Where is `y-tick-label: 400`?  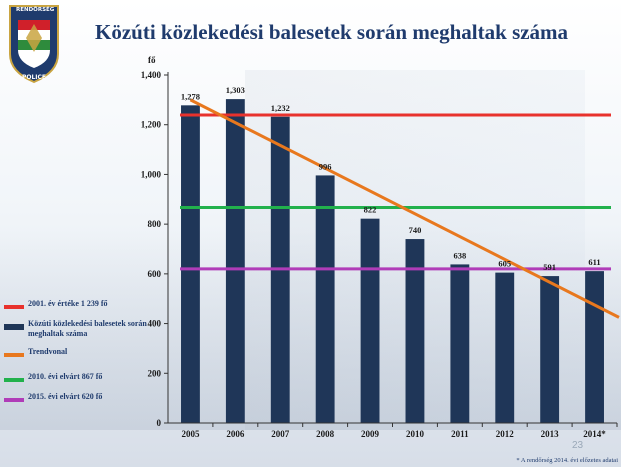 y-tick-label: 400 is located at coordinates (155, 324).